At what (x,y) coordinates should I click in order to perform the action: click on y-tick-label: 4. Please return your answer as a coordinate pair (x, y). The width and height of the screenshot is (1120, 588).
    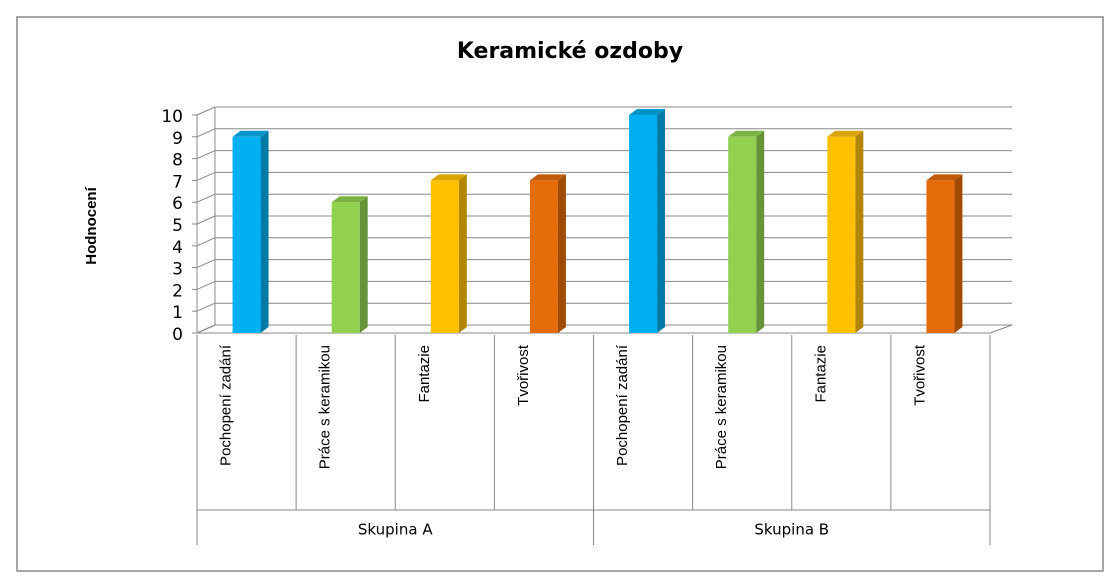
    Looking at the image, I should click on (177, 248).